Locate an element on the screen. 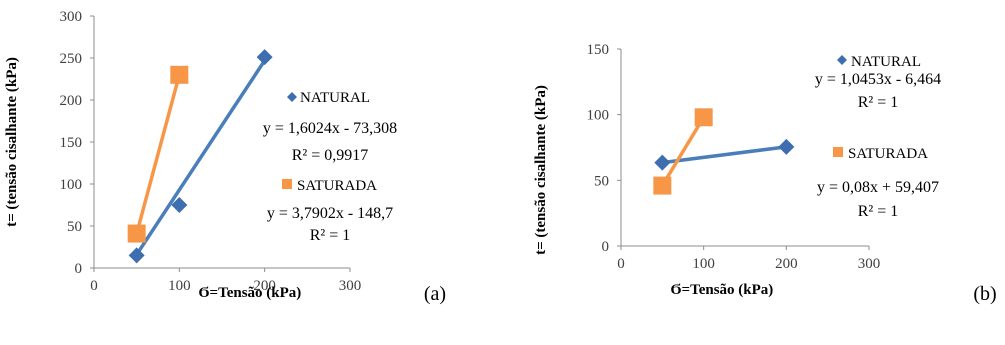 The image size is (1005, 345). panel-b-legend-marker-saturada is located at coordinates (838, 152).